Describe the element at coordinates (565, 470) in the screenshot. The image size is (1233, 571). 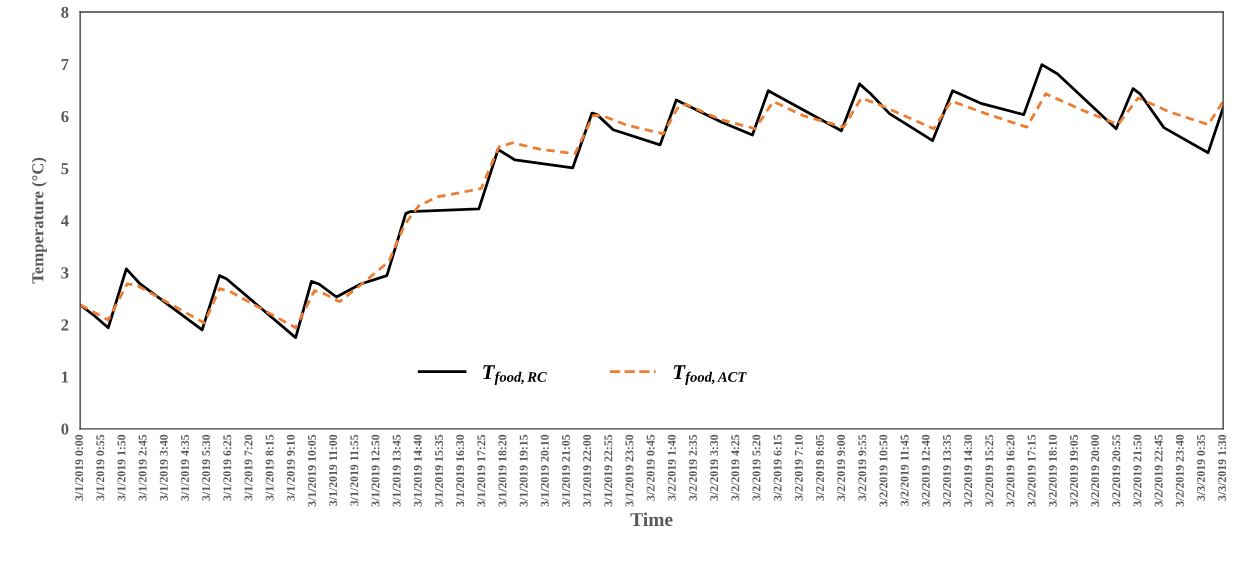
I see `x-tick-label: 3/1/2019 21:05` at that location.